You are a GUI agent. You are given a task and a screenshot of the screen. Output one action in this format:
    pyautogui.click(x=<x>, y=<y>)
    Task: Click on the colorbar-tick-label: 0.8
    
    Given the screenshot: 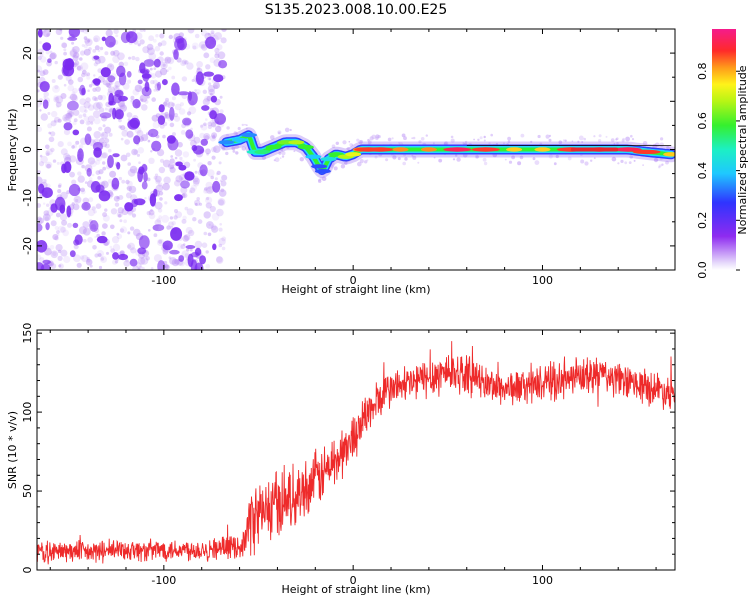 What is the action you would take?
    pyautogui.click(x=702, y=71)
    